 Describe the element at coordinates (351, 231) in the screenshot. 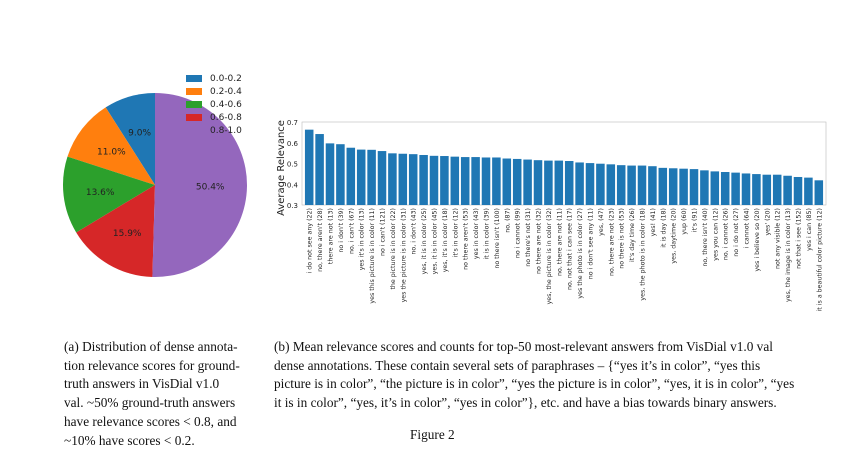

I see `x-tick-label: no, i can't (67)` at that location.